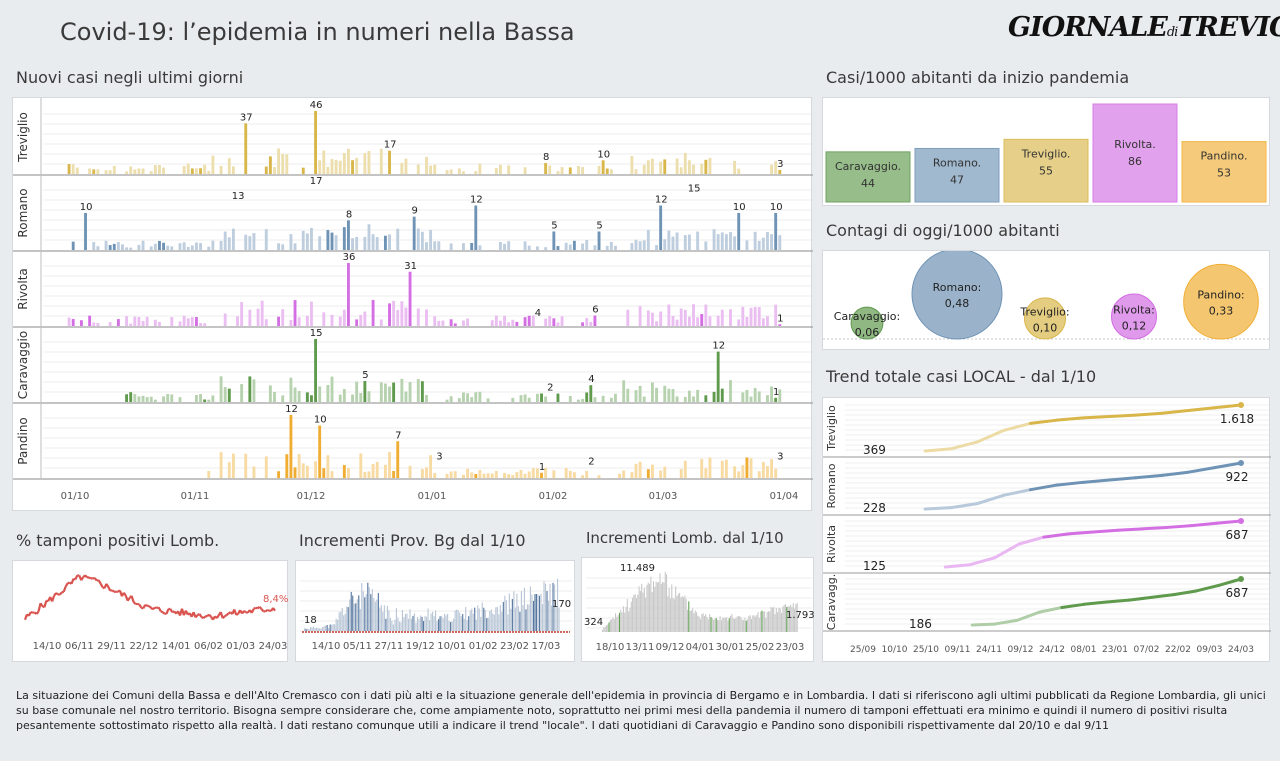 Image resolution: width=1280 pixels, height=761 pixels. I want to click on trend-line-romano, so click(1149, 476).